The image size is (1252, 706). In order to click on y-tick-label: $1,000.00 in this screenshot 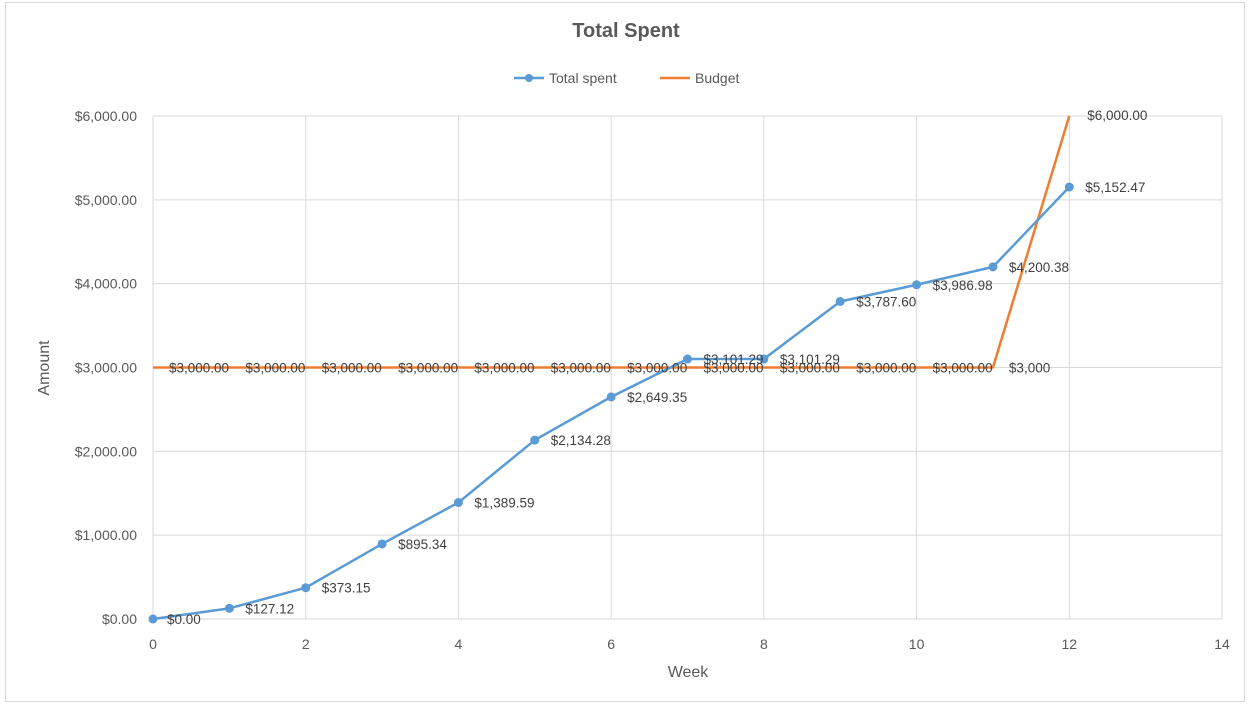, I will do `click(106, 535)`.